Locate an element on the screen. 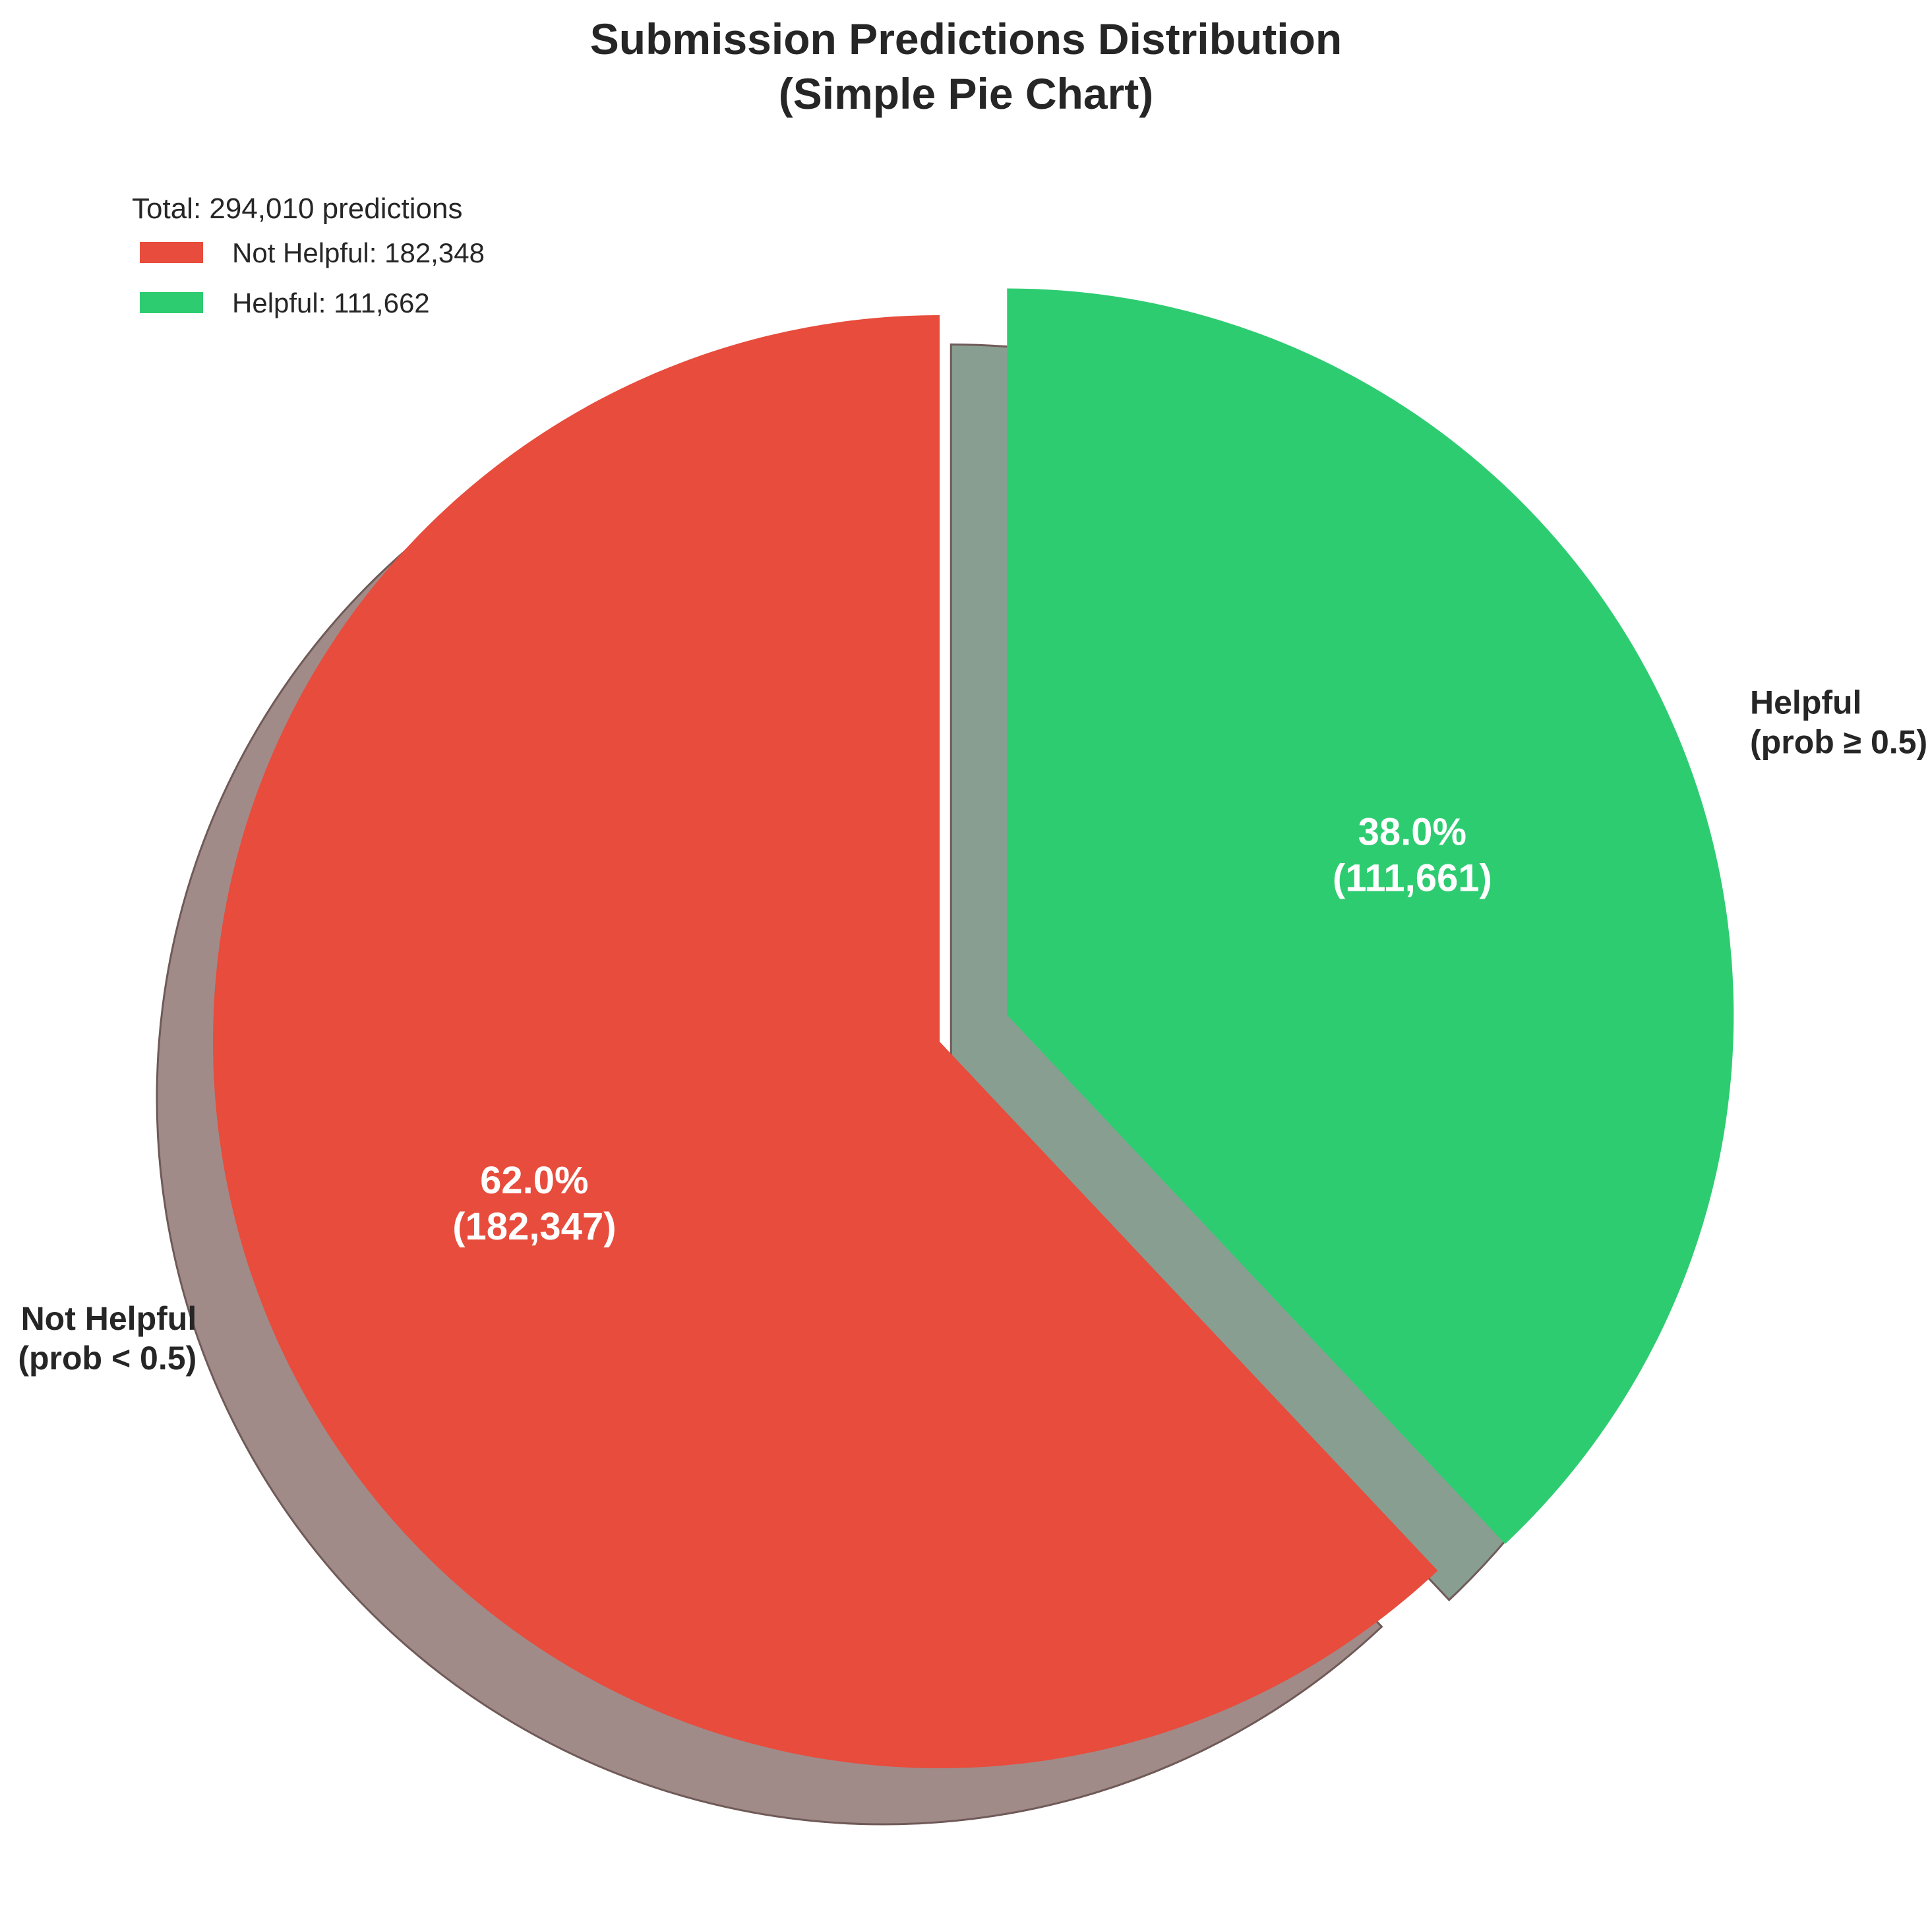 Image resolution: width=1932 pixels, height=1910 pixels. legend-label-helpful: Helpful: 111,662 is located at coordinates (331, 302).